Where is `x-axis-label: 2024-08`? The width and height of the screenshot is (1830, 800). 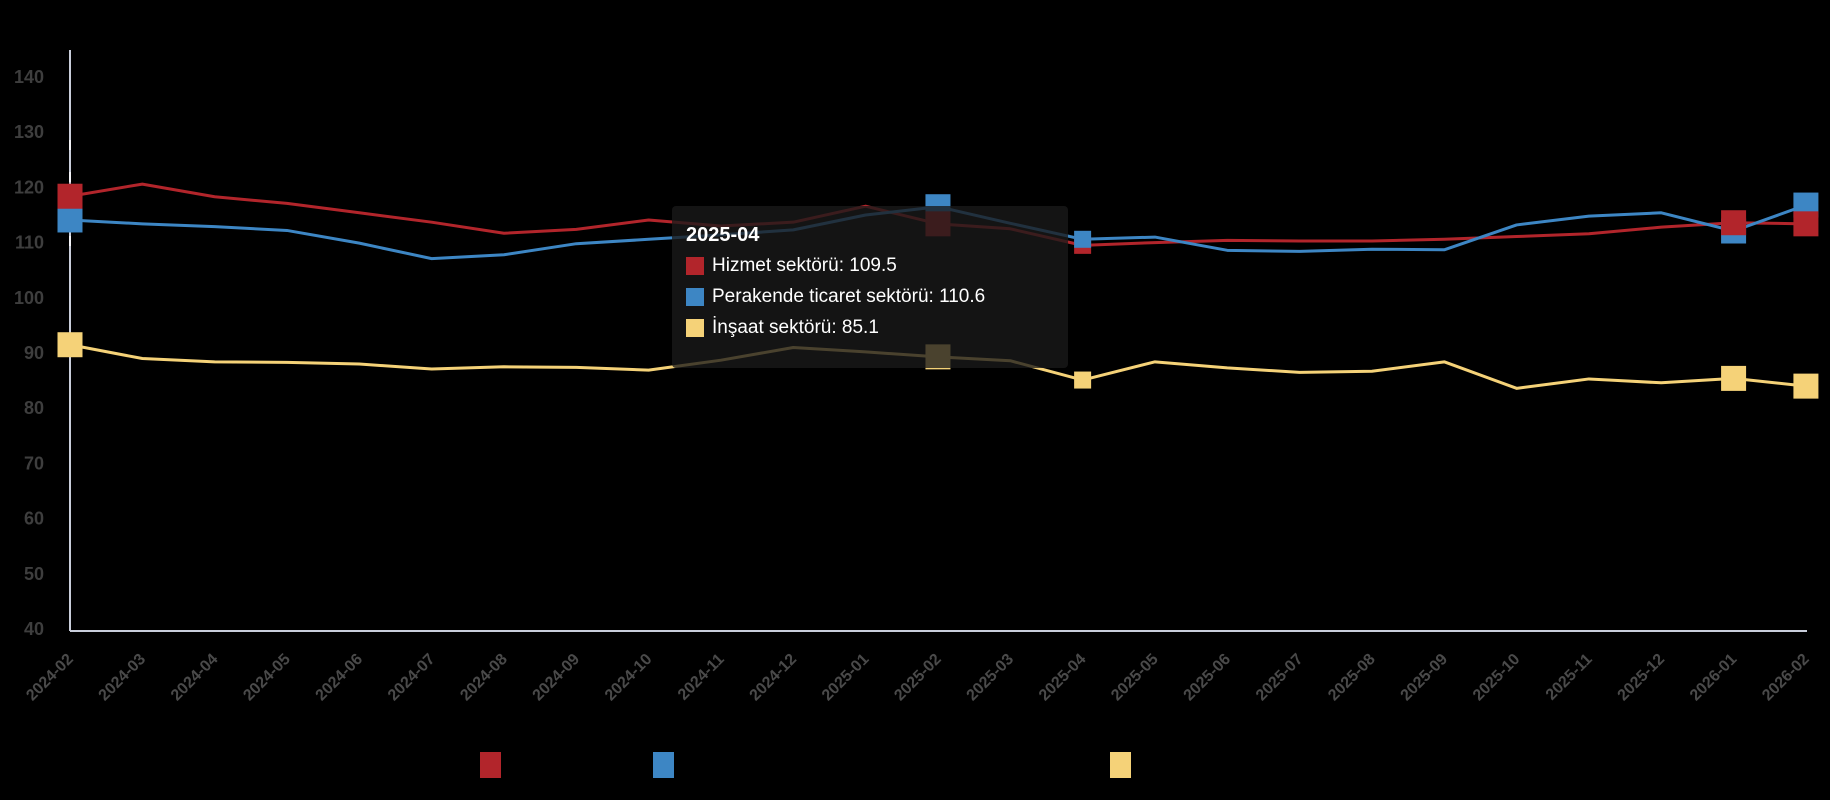
x-axis-label: 2024-08 is located at coordinates (484, 678).